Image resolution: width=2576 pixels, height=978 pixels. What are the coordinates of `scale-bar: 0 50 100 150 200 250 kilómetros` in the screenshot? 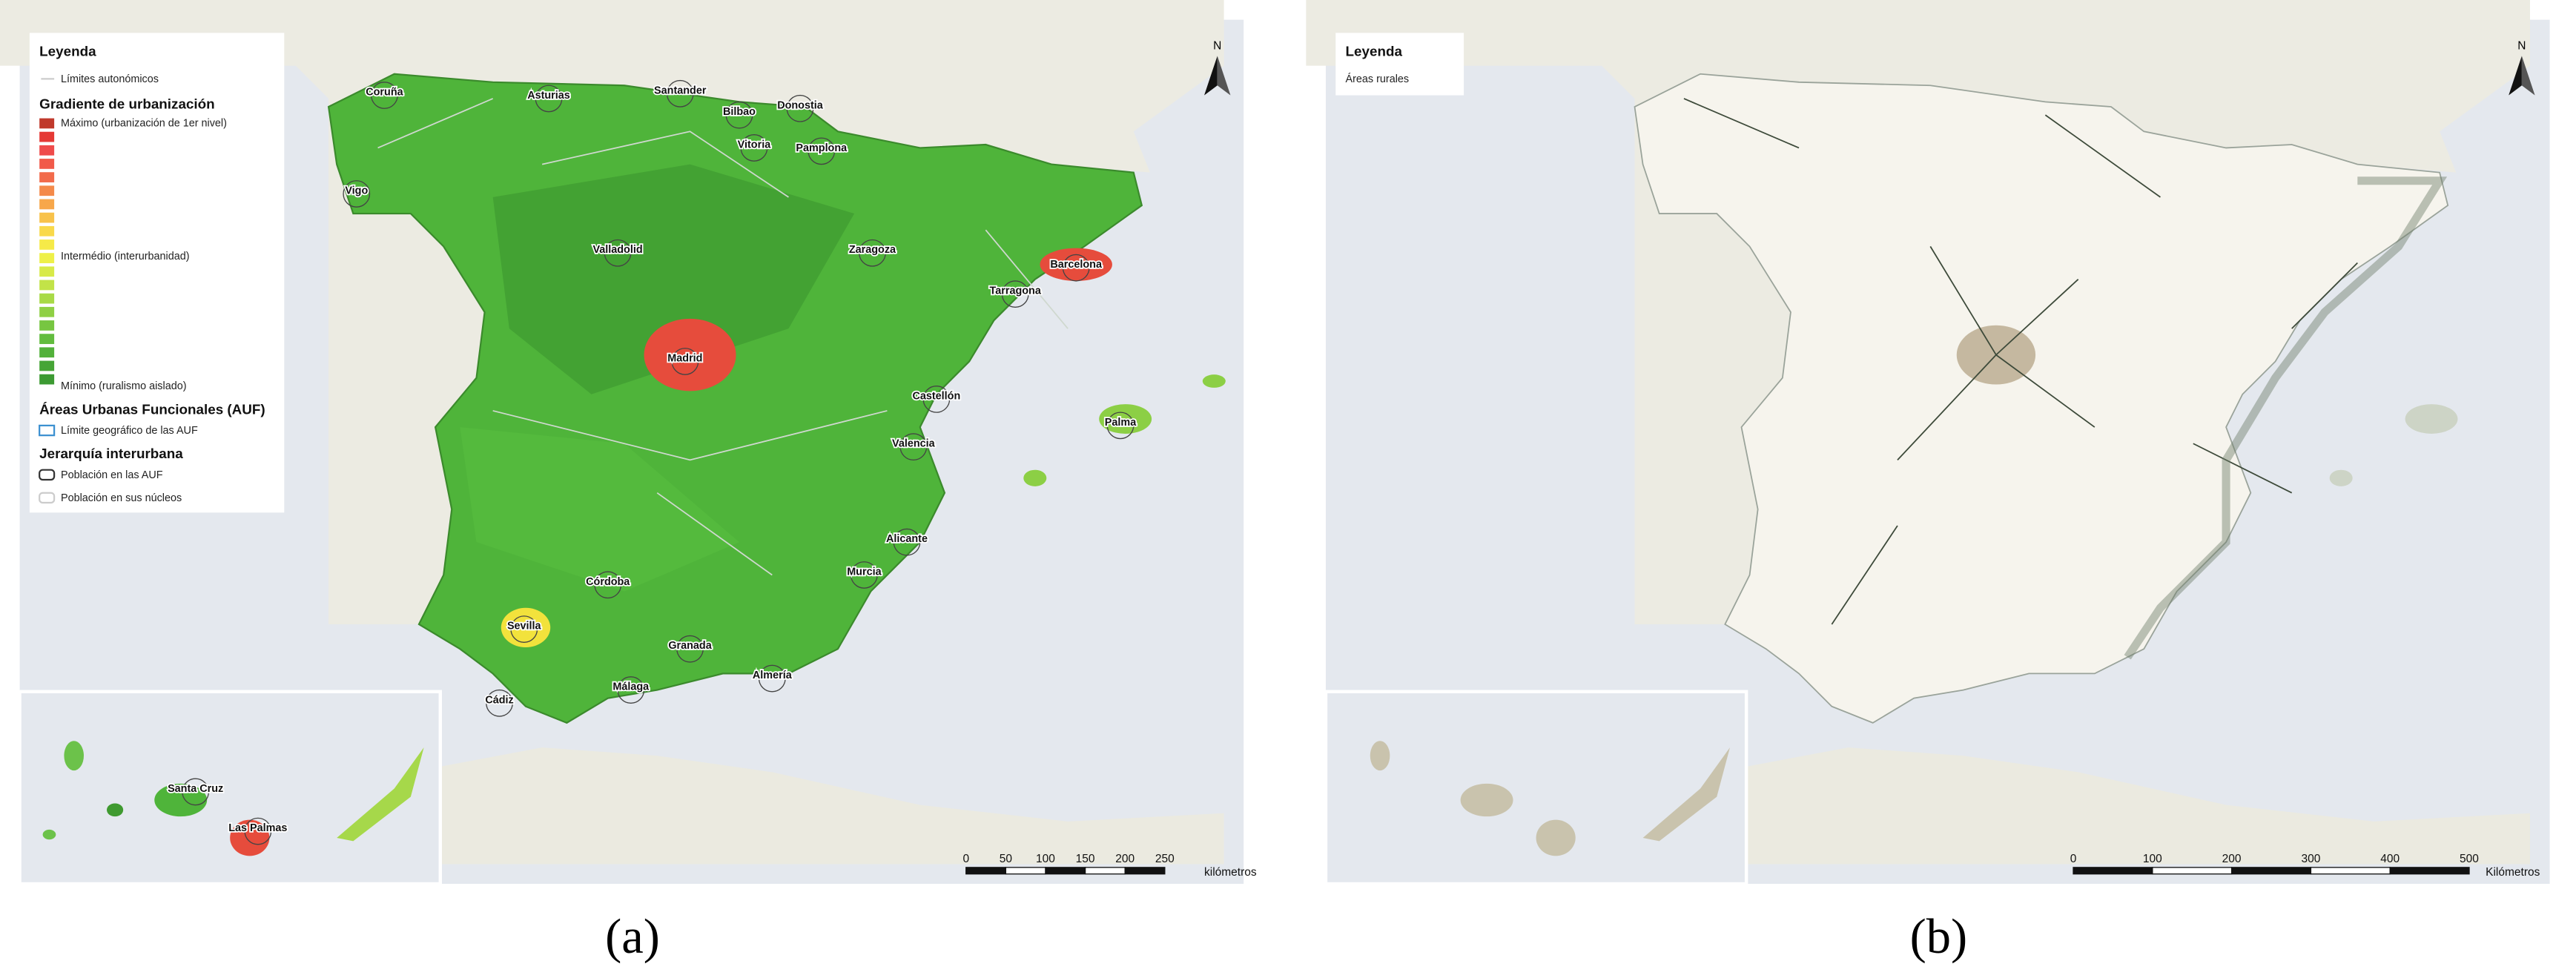 It's located at (1109, 866).